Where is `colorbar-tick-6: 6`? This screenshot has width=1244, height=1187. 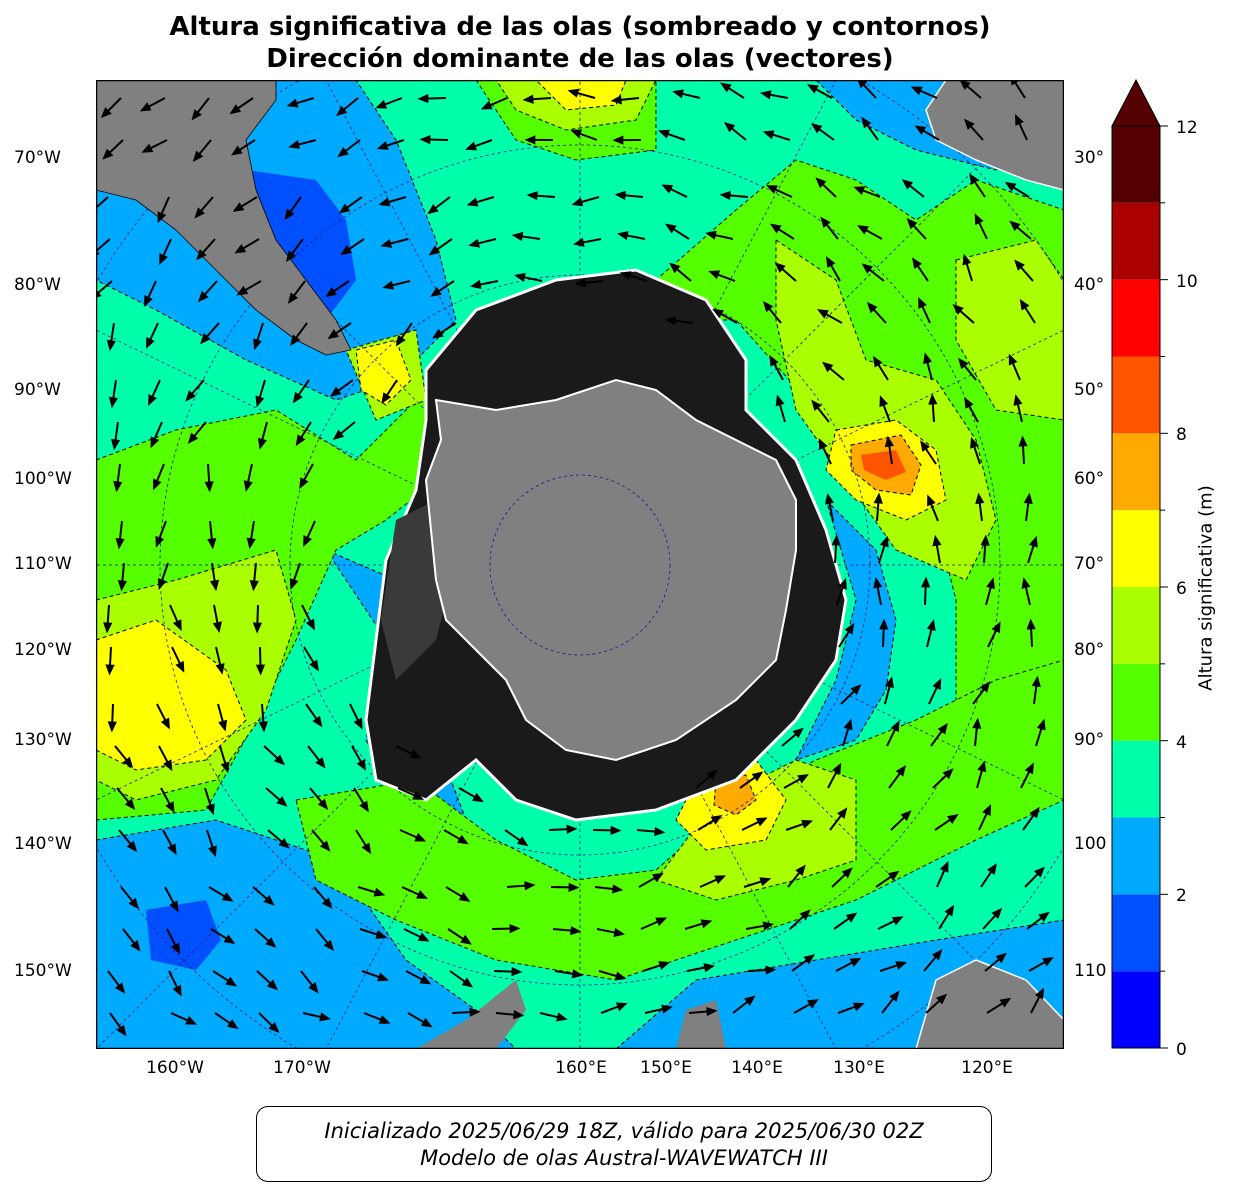
colorbar-tick-6: 6 is located at coordinates (1181, 589).